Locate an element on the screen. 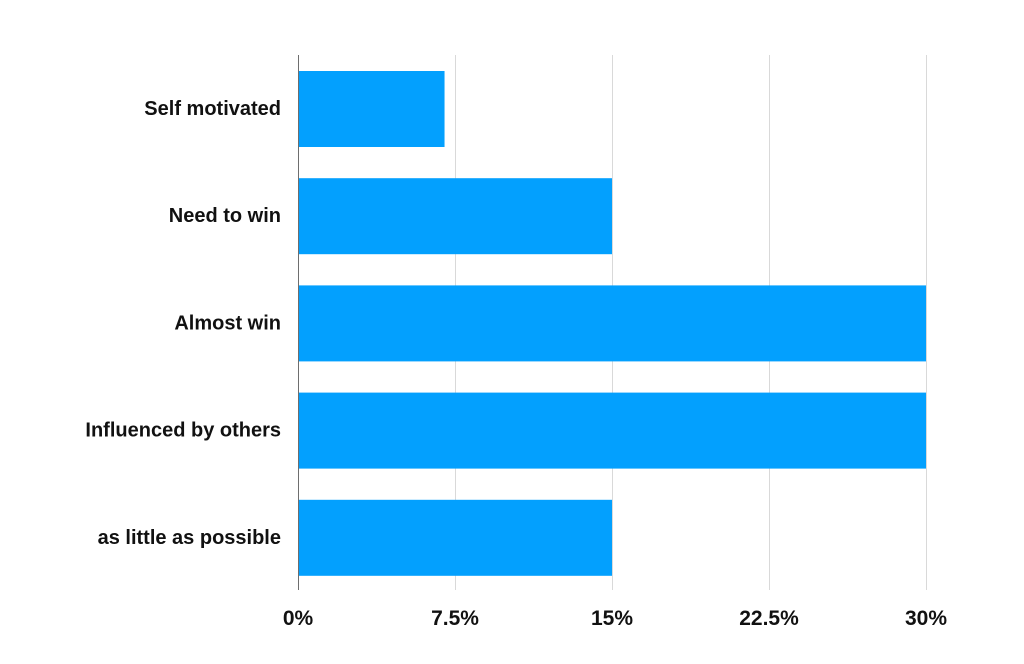 The image size is (1024, 664). x-tick-labels: 0% 7.5% 15% 22.5% 30% is located at coordinates (615, 618).